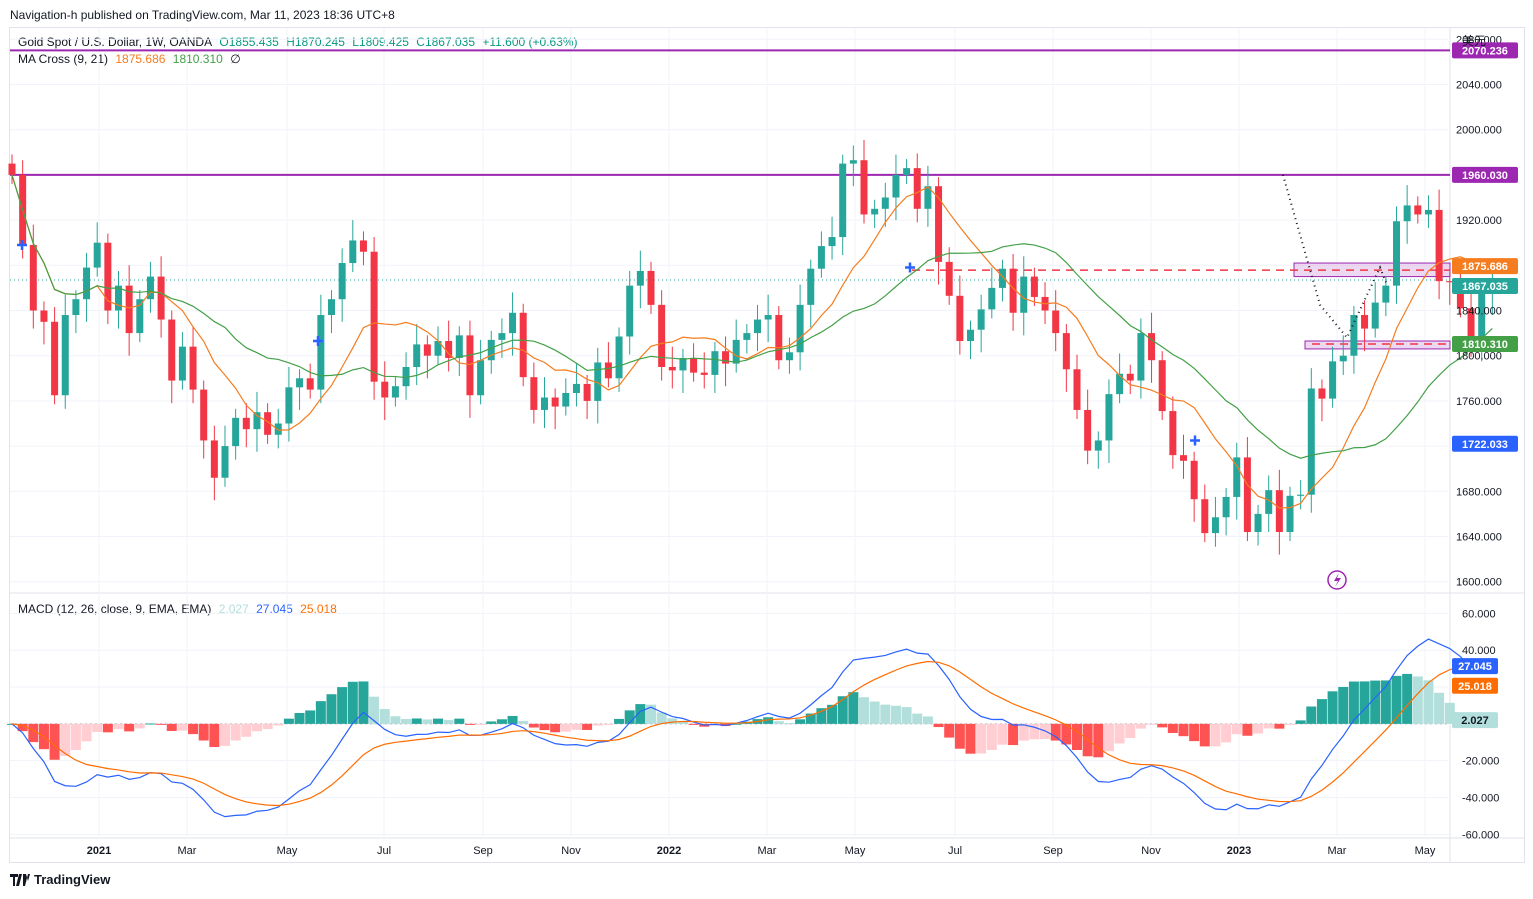 Image resolution: width=1533 pixels, height=899 pixels. I want to click on y-tick-label: 1600.000, so click(1479, 583).